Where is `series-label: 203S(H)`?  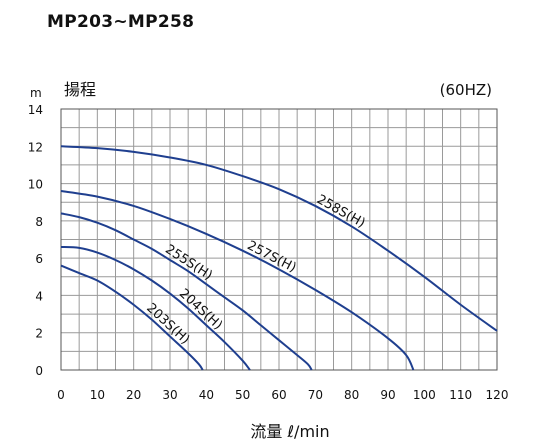
series-label: 203S(H) is located at coordinates (167, 324).